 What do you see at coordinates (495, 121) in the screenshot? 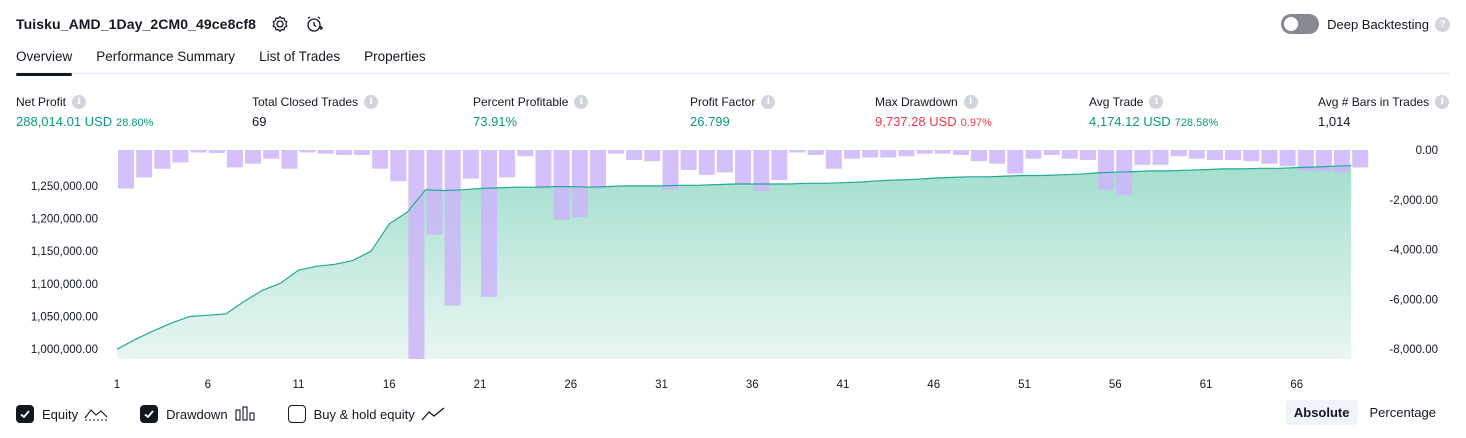
I see `stat-value: 73.91%` at bounding box center [495, 121].